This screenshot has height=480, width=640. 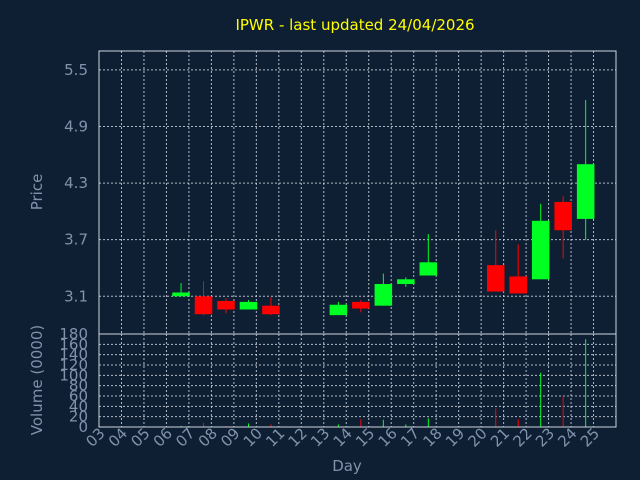 What do you see at coordinates (347, 466) in the screenshot?
I see `x-axis-label: Day` at bounding box center [347, 466].